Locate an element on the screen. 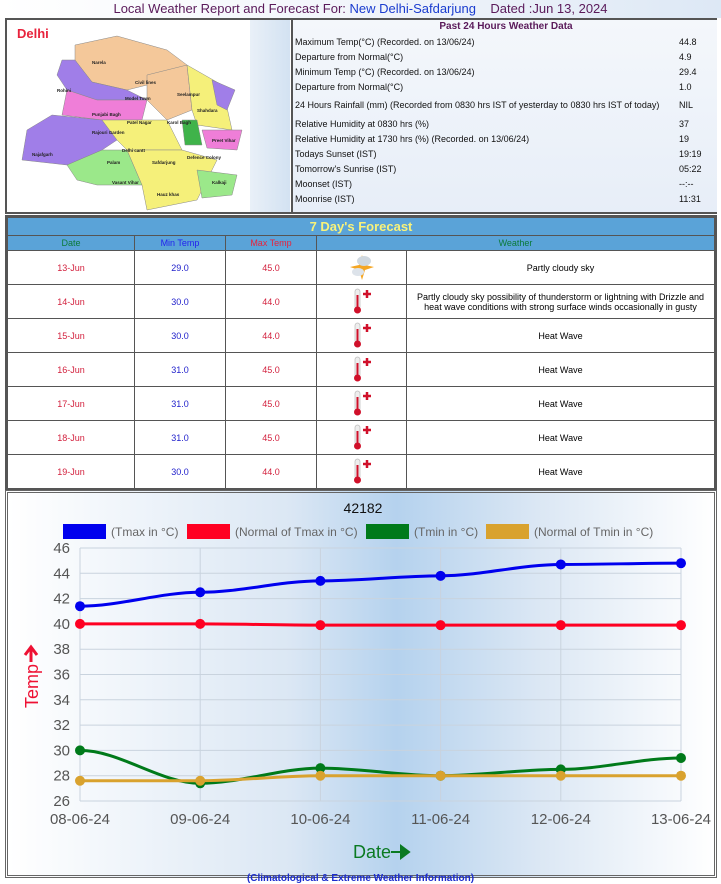 The height and width of the screenshot is (884, 721). forecast-date: 16-Jun is located at coordinates (71, 369).